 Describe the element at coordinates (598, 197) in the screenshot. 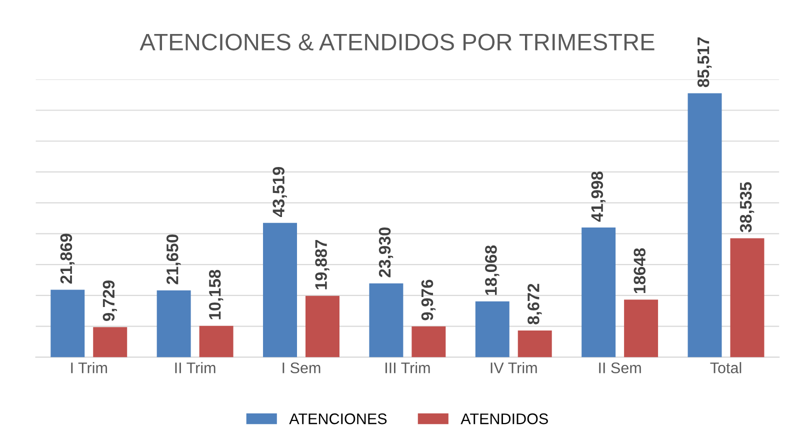

I see `data-label: 41,998` at that location.